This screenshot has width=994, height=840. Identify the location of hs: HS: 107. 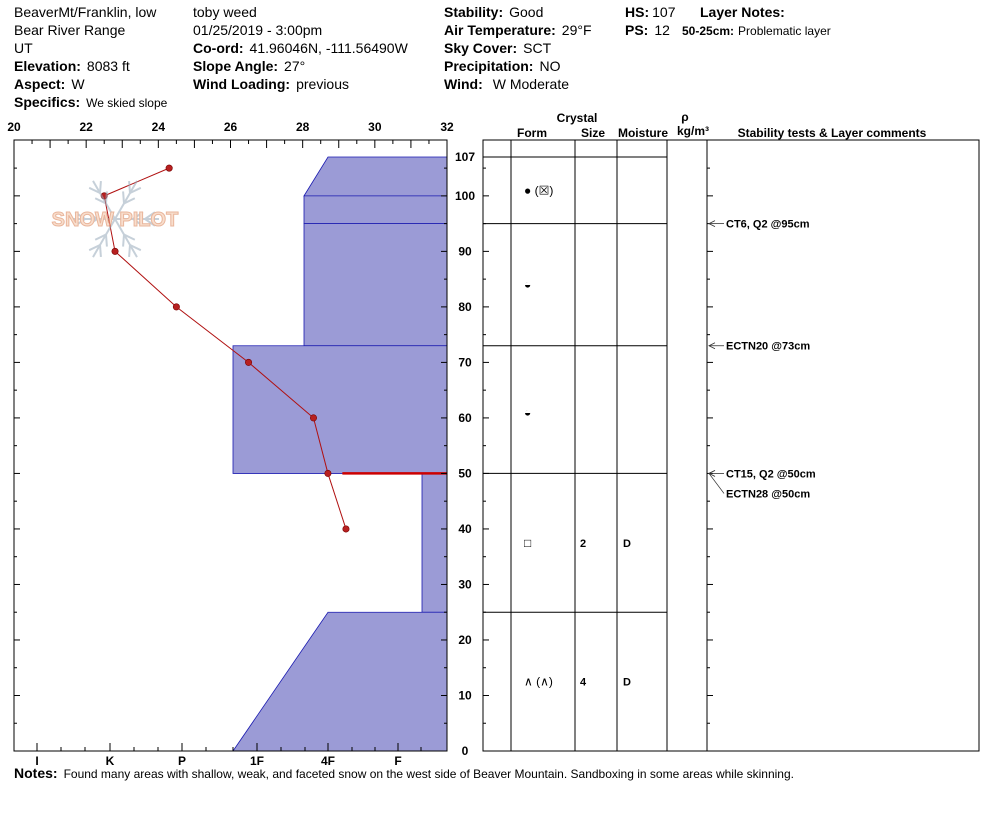
(650, 12).